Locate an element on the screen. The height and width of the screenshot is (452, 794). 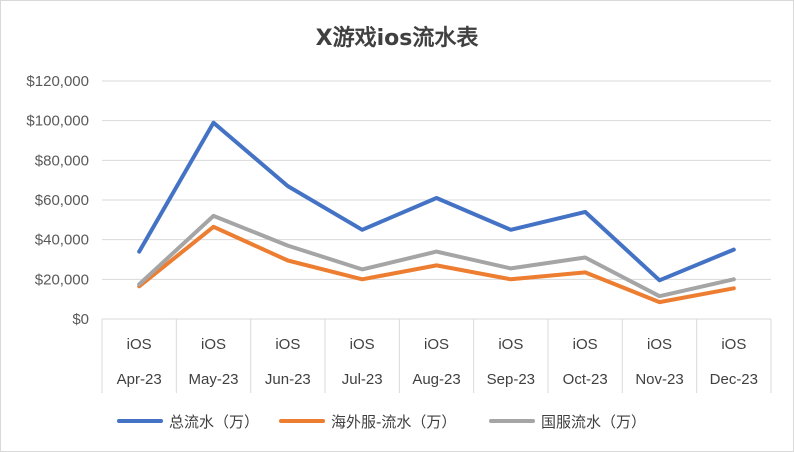
legend-label: 总流水（万） is located at coordinates (214, 422).